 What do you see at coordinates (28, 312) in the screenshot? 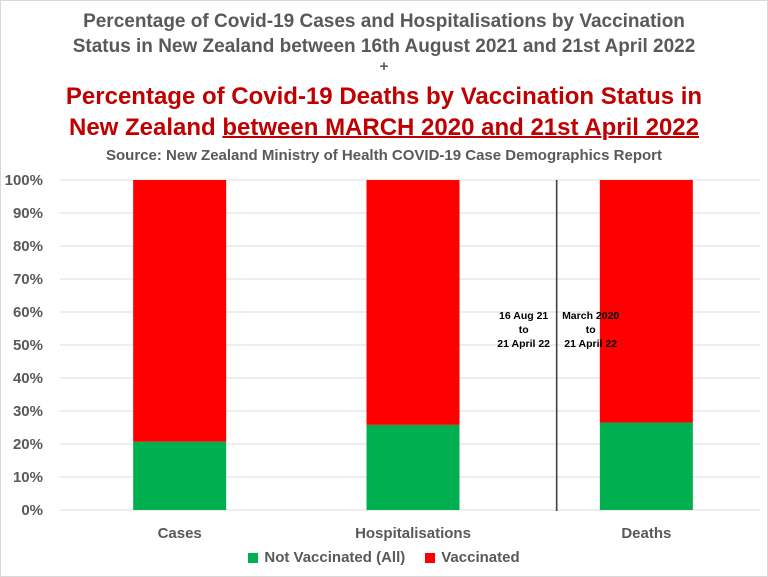
I see `y-tick-label: 60%` at bounding box center [28, 312].